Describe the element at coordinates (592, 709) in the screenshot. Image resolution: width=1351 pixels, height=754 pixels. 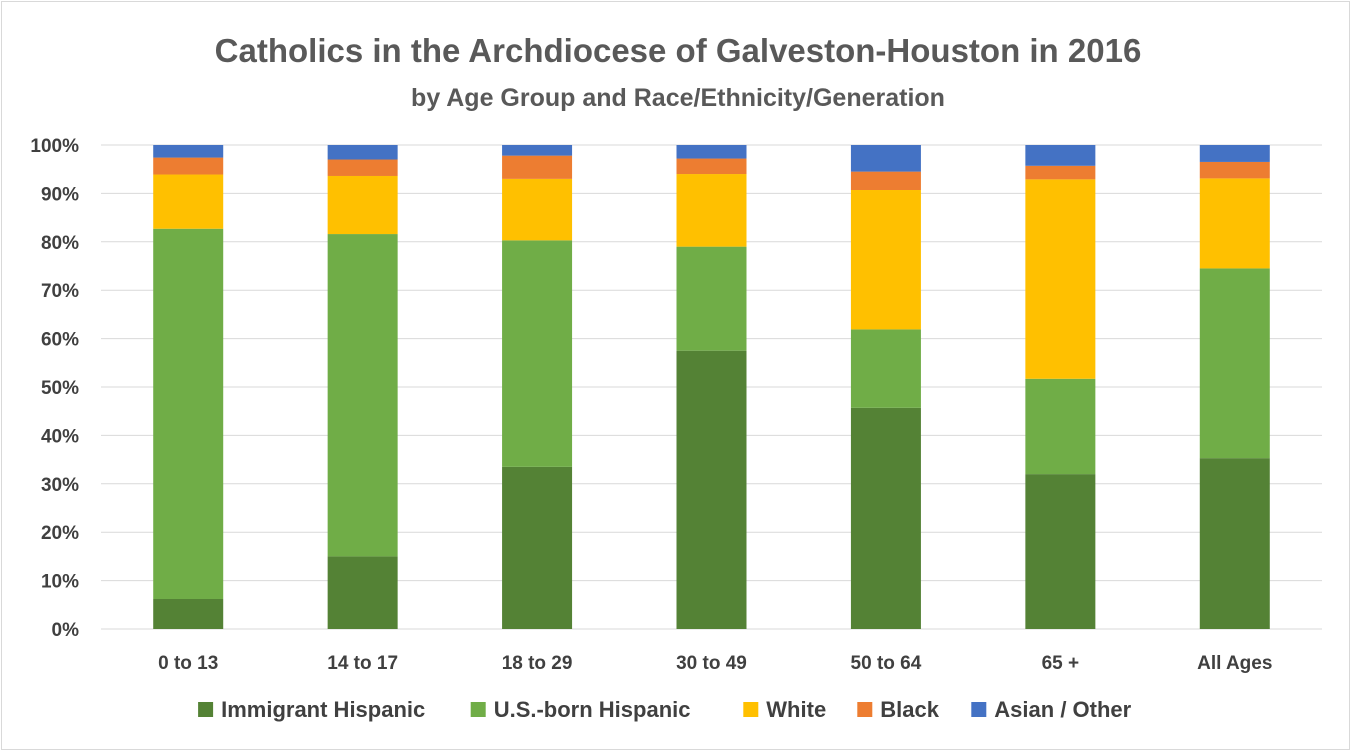
I see `legend-label: U.S.-born Hispanic` at that location.